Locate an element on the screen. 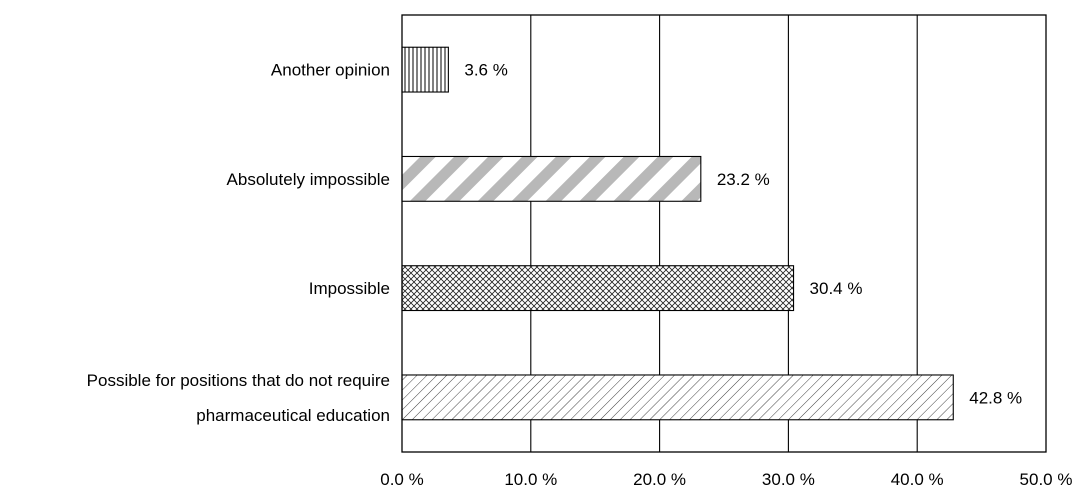 Image resolution: width=1081 pixels, height=491 pixels. x-tick-label: 0.0 % is located at coordinates (401, 479).